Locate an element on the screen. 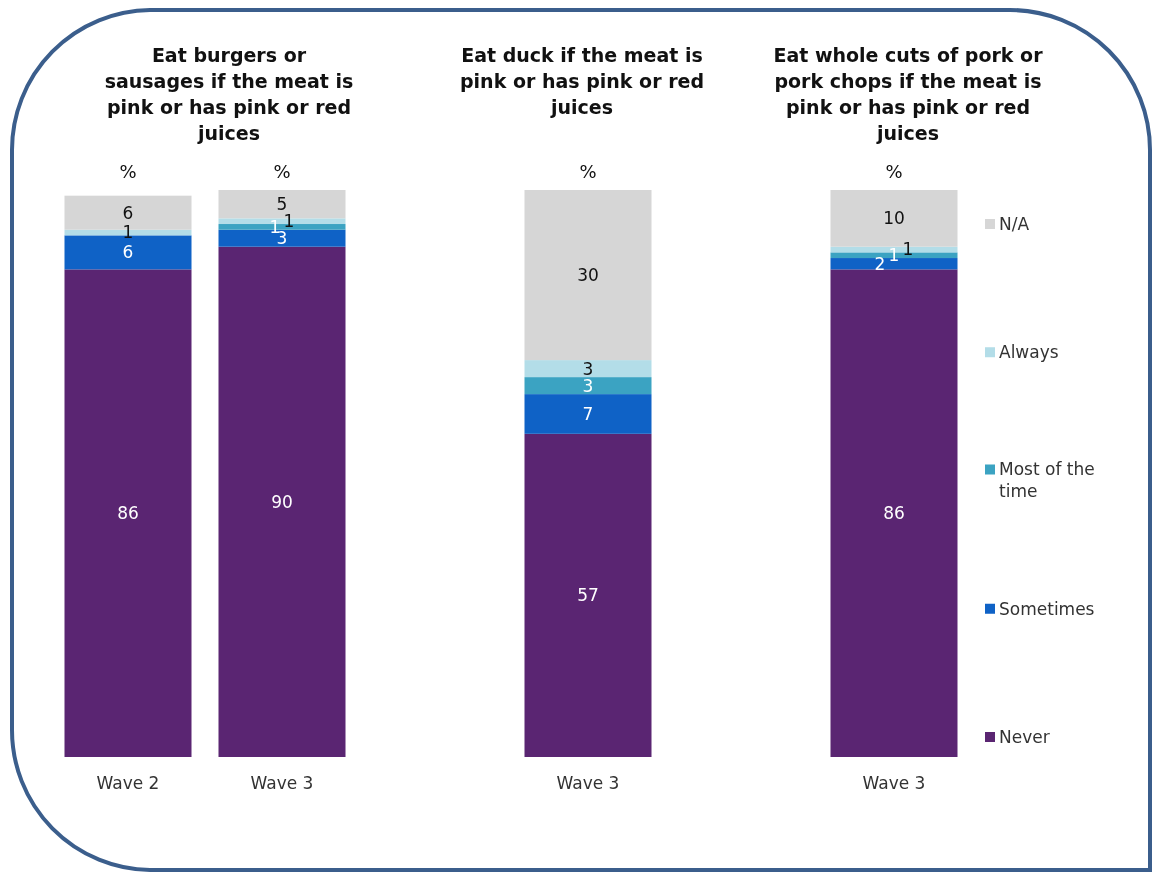 The width and height of the screenshot is (1160, 878). data-label: 5 is located at coordinates (282, 204).